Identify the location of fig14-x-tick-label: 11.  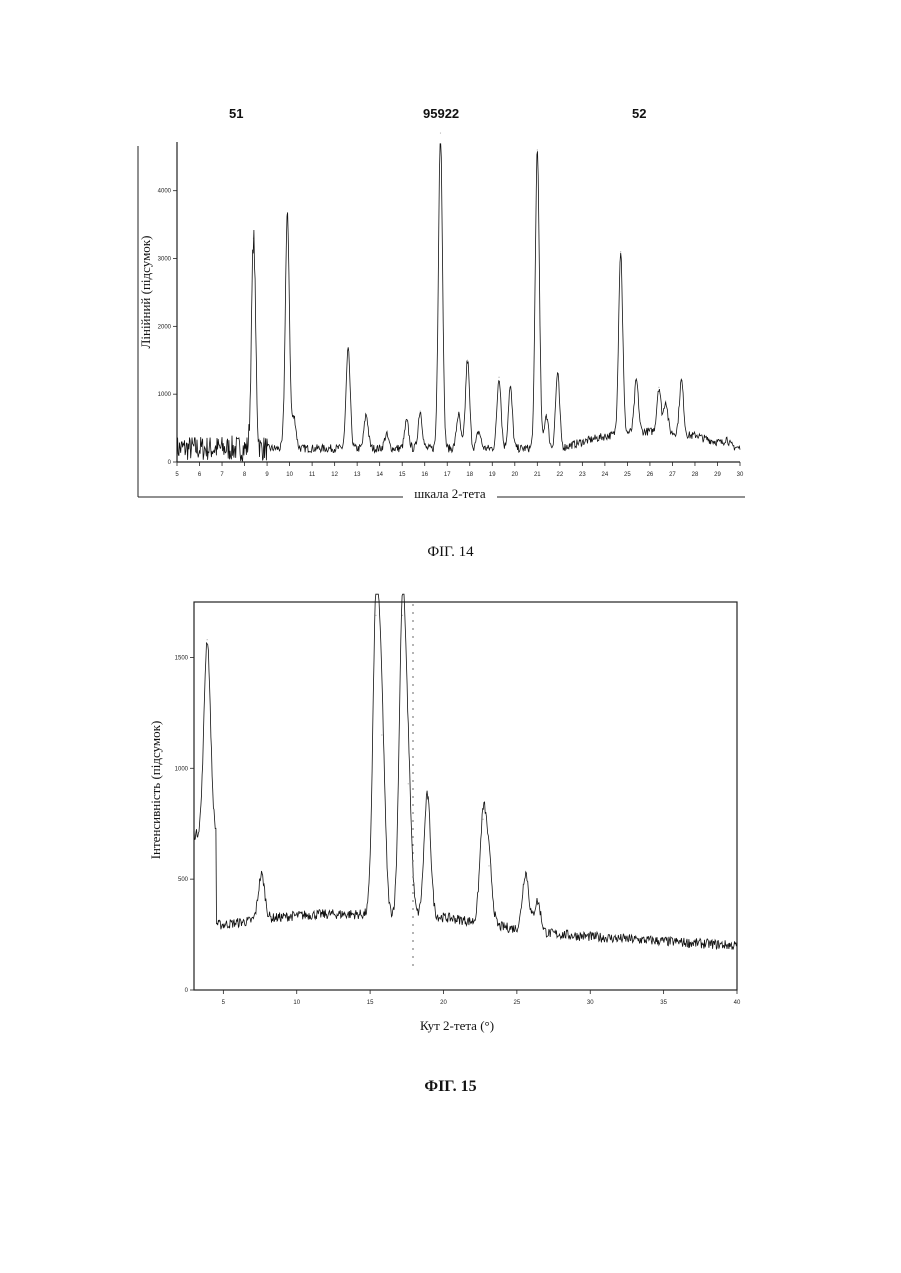
(312, 475).